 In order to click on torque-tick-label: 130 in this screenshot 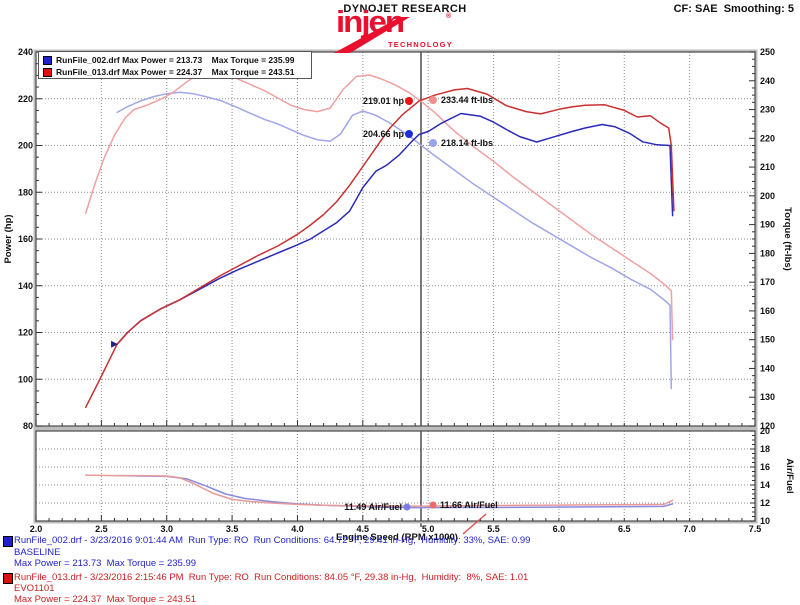, I will do `click(767, 397)`.